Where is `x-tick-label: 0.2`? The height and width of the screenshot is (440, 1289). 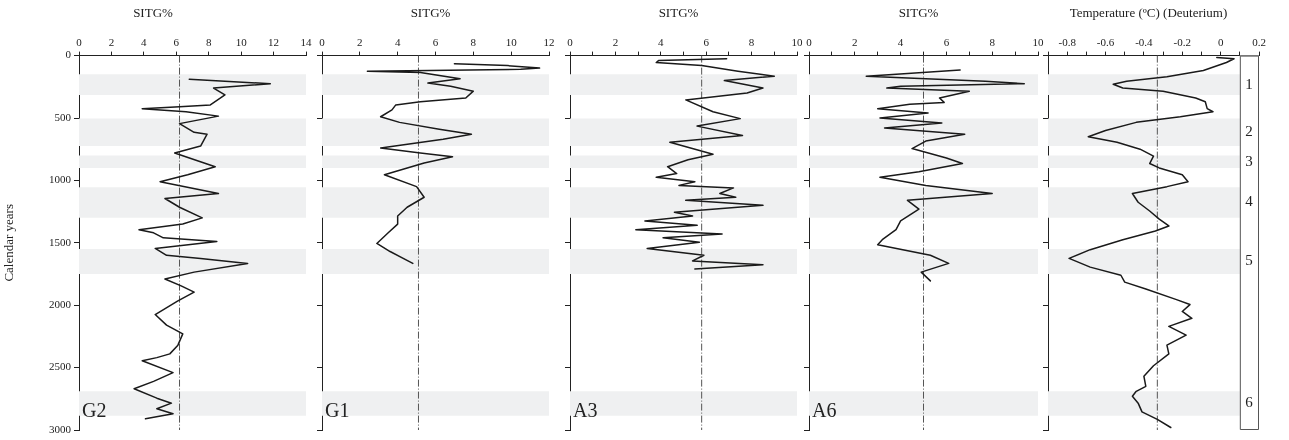 x-tick-label: 0.2 is located at coordinates (1259, 41).